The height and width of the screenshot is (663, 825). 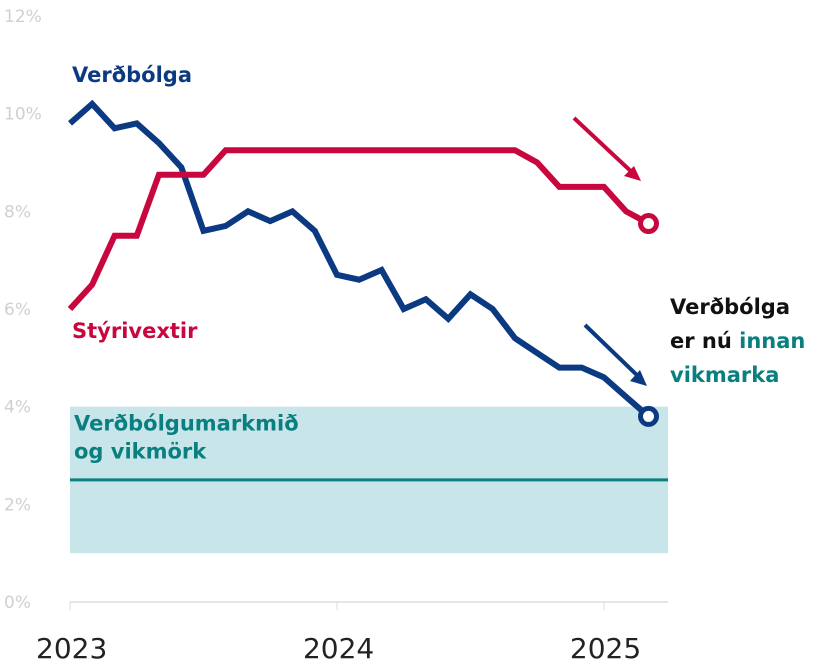 I want to click on band-label: og vikmörk, so click(x=140, y=452).